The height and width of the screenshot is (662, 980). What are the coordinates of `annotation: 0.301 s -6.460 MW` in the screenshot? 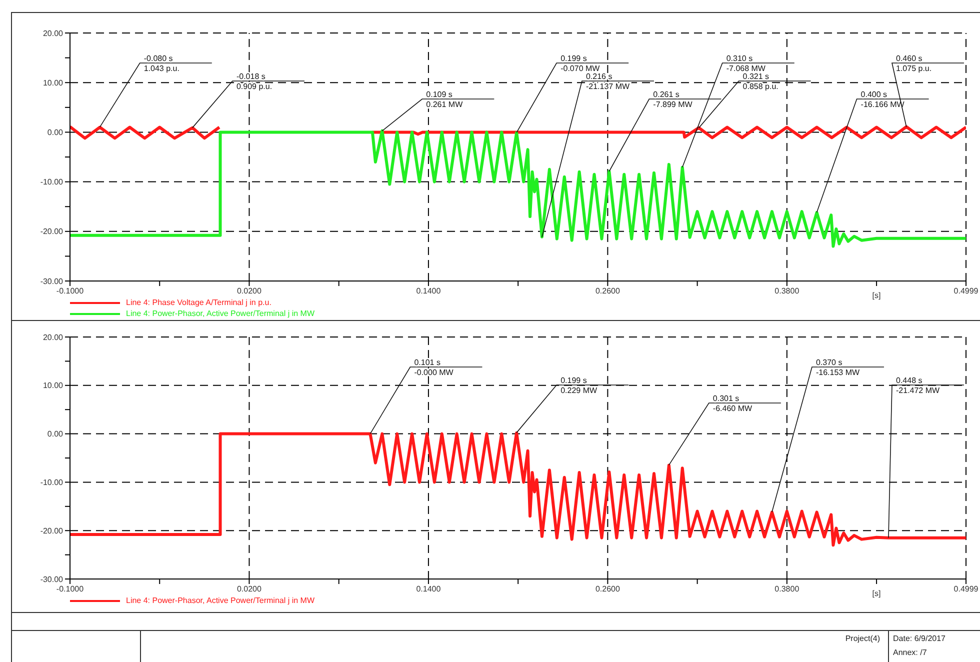 It's located at (732, 403).